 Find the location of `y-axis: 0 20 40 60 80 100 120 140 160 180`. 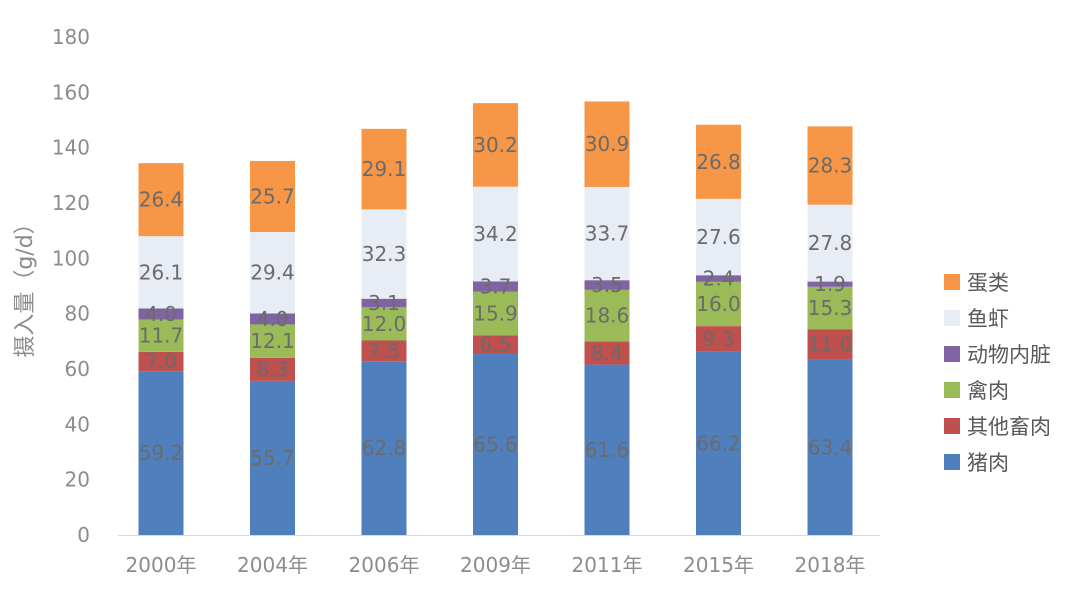

y-axis: 0 20 40 60 80 100 120 140 160 180 is located at coordinates (71, 286).